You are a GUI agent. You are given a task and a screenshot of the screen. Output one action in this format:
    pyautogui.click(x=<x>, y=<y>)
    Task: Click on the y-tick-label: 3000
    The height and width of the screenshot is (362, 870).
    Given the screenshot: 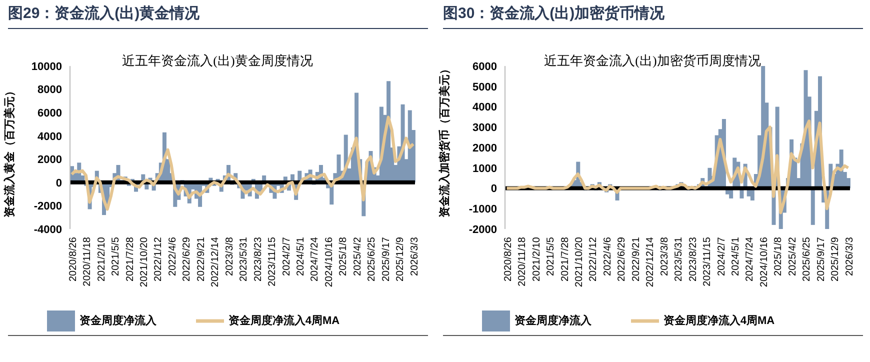 What is the action you would take?
    pyautogui.click(x=484, y=128)
    